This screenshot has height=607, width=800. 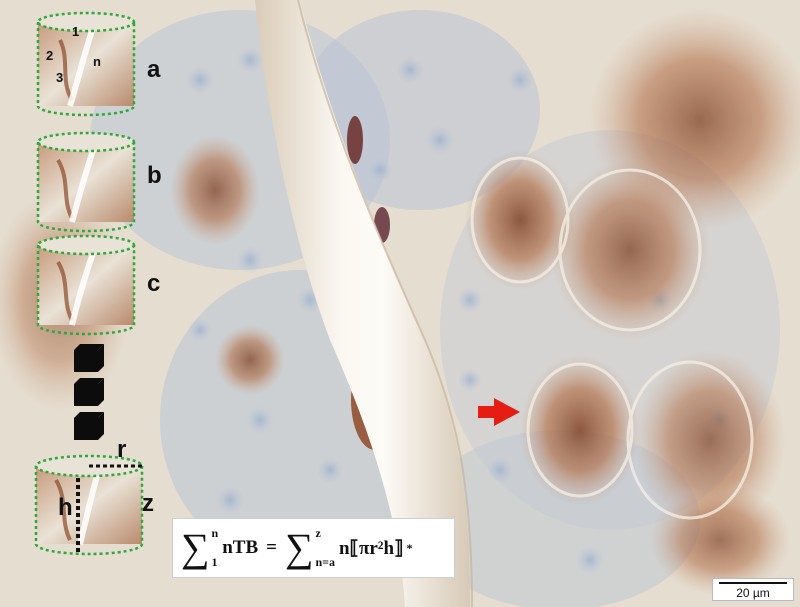 I want to click on scale-bar: 20 µm, so click(x=753, y=589).